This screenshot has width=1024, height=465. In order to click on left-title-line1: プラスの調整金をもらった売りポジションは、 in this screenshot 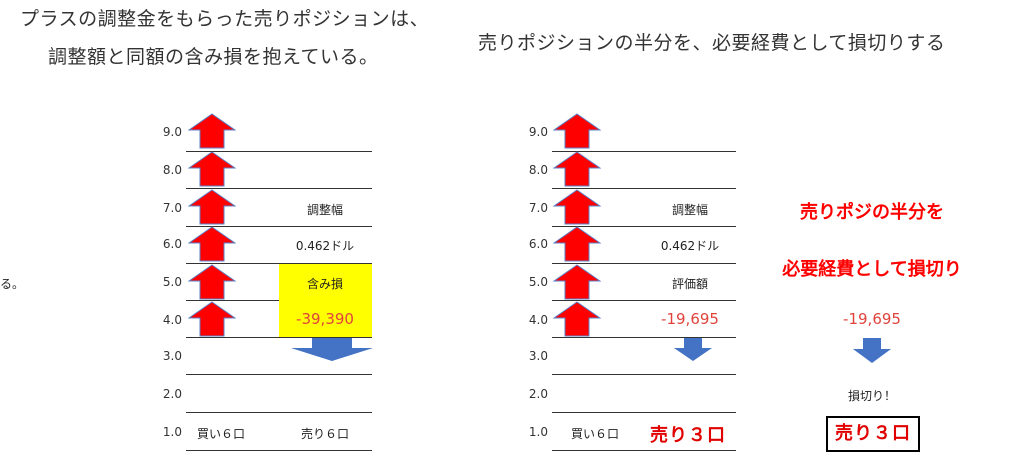, I will do `click(225, 19)`.